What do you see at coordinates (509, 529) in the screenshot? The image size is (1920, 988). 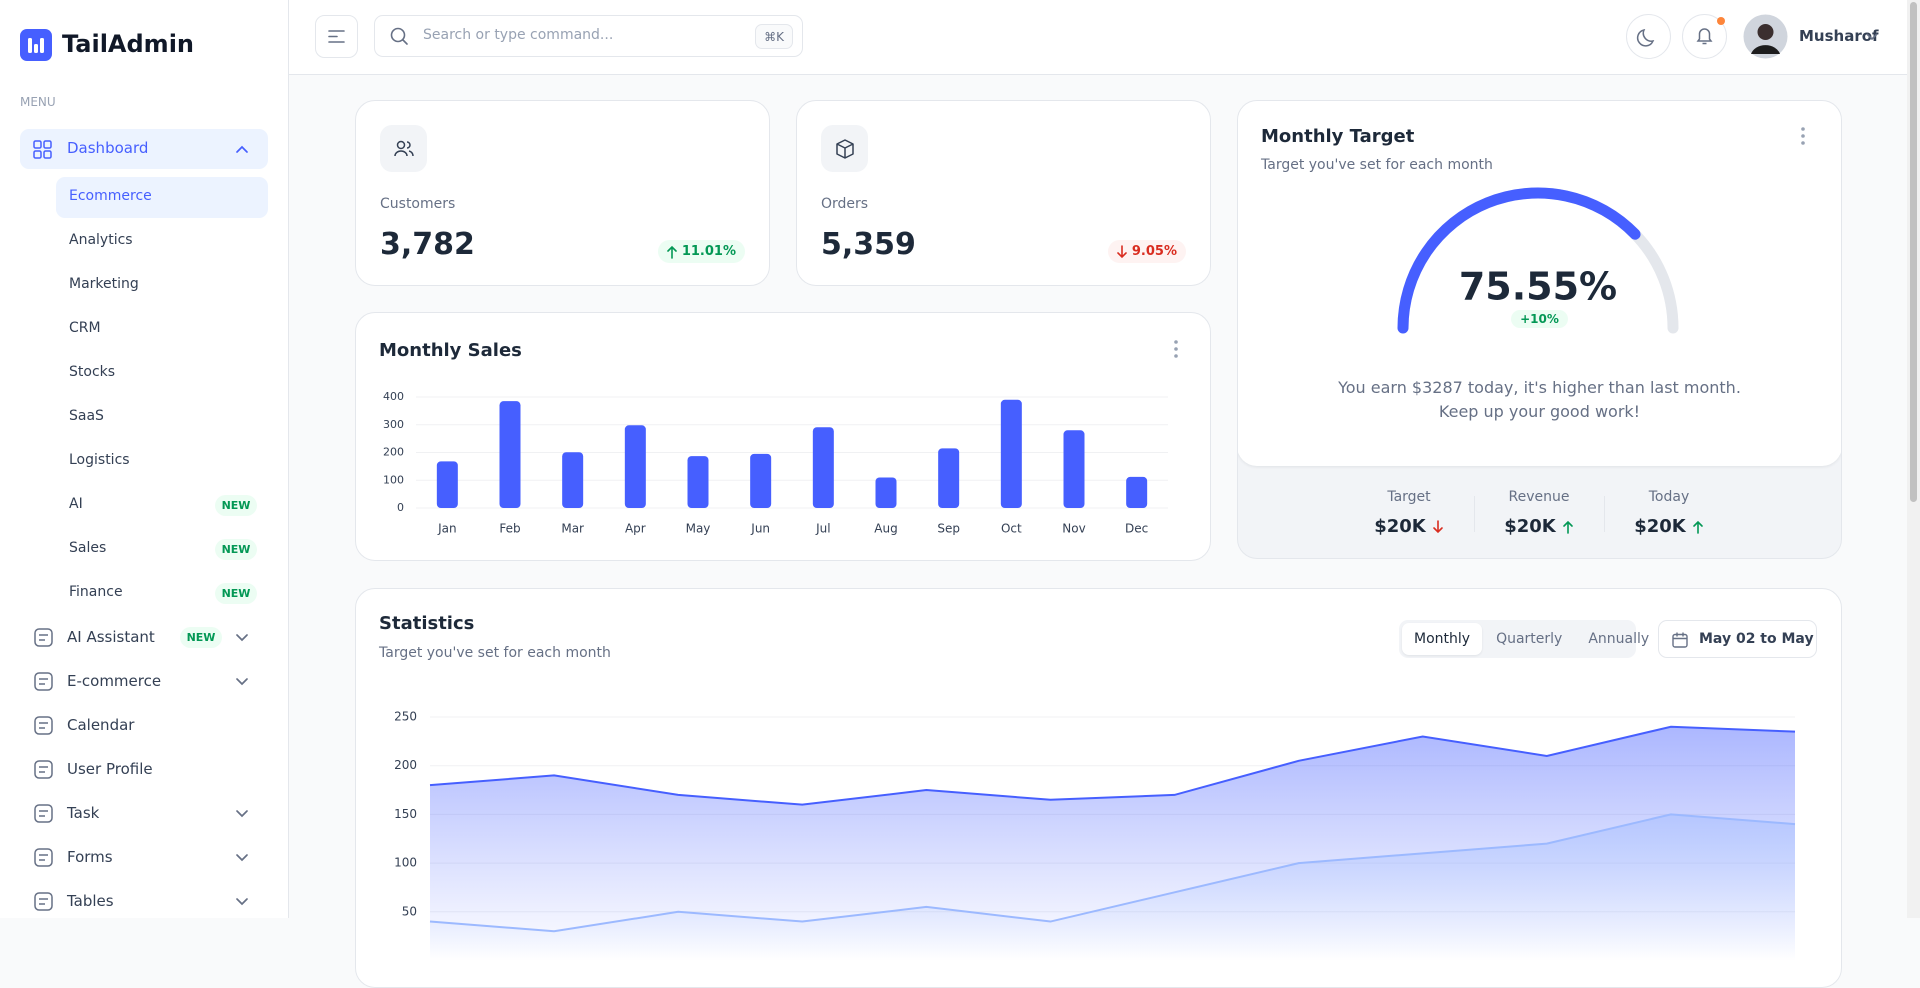 I see `x-tick-label: Feb` at bounding box center [509, 529].